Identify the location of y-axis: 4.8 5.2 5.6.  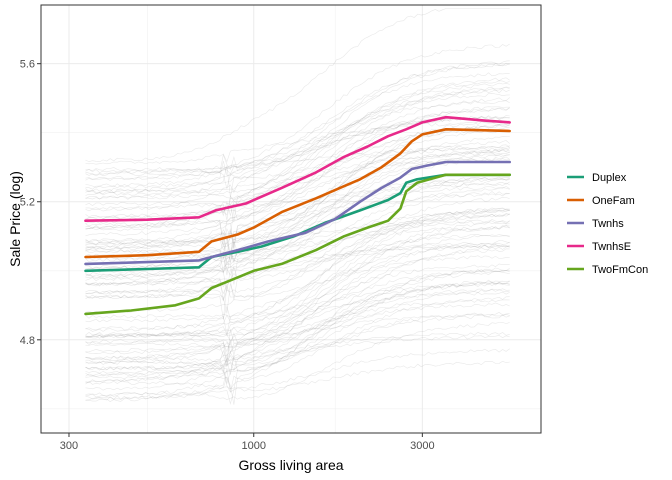
(30, 203).